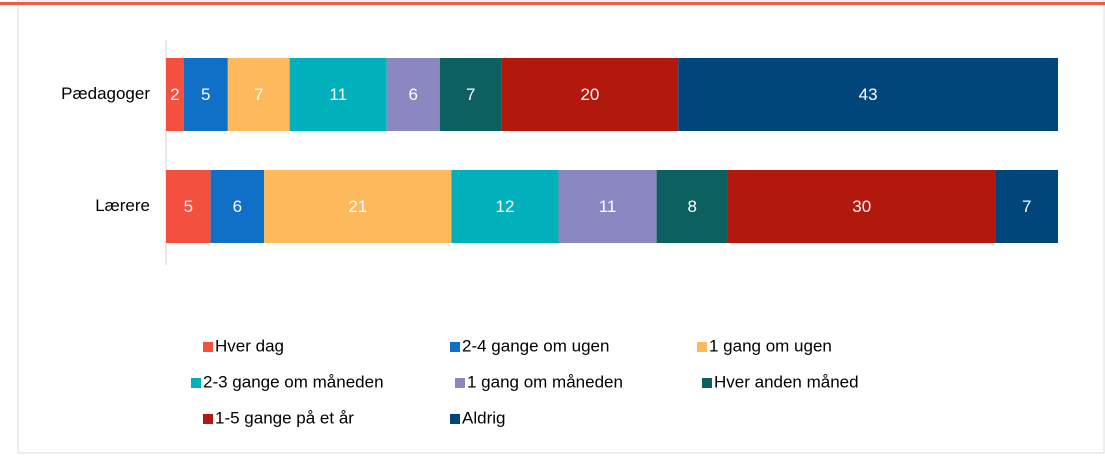 The width and height of the screenshot is (1105, 456). I want to click on legend-label: 2-4 gange om ugen, so click(535, 345).